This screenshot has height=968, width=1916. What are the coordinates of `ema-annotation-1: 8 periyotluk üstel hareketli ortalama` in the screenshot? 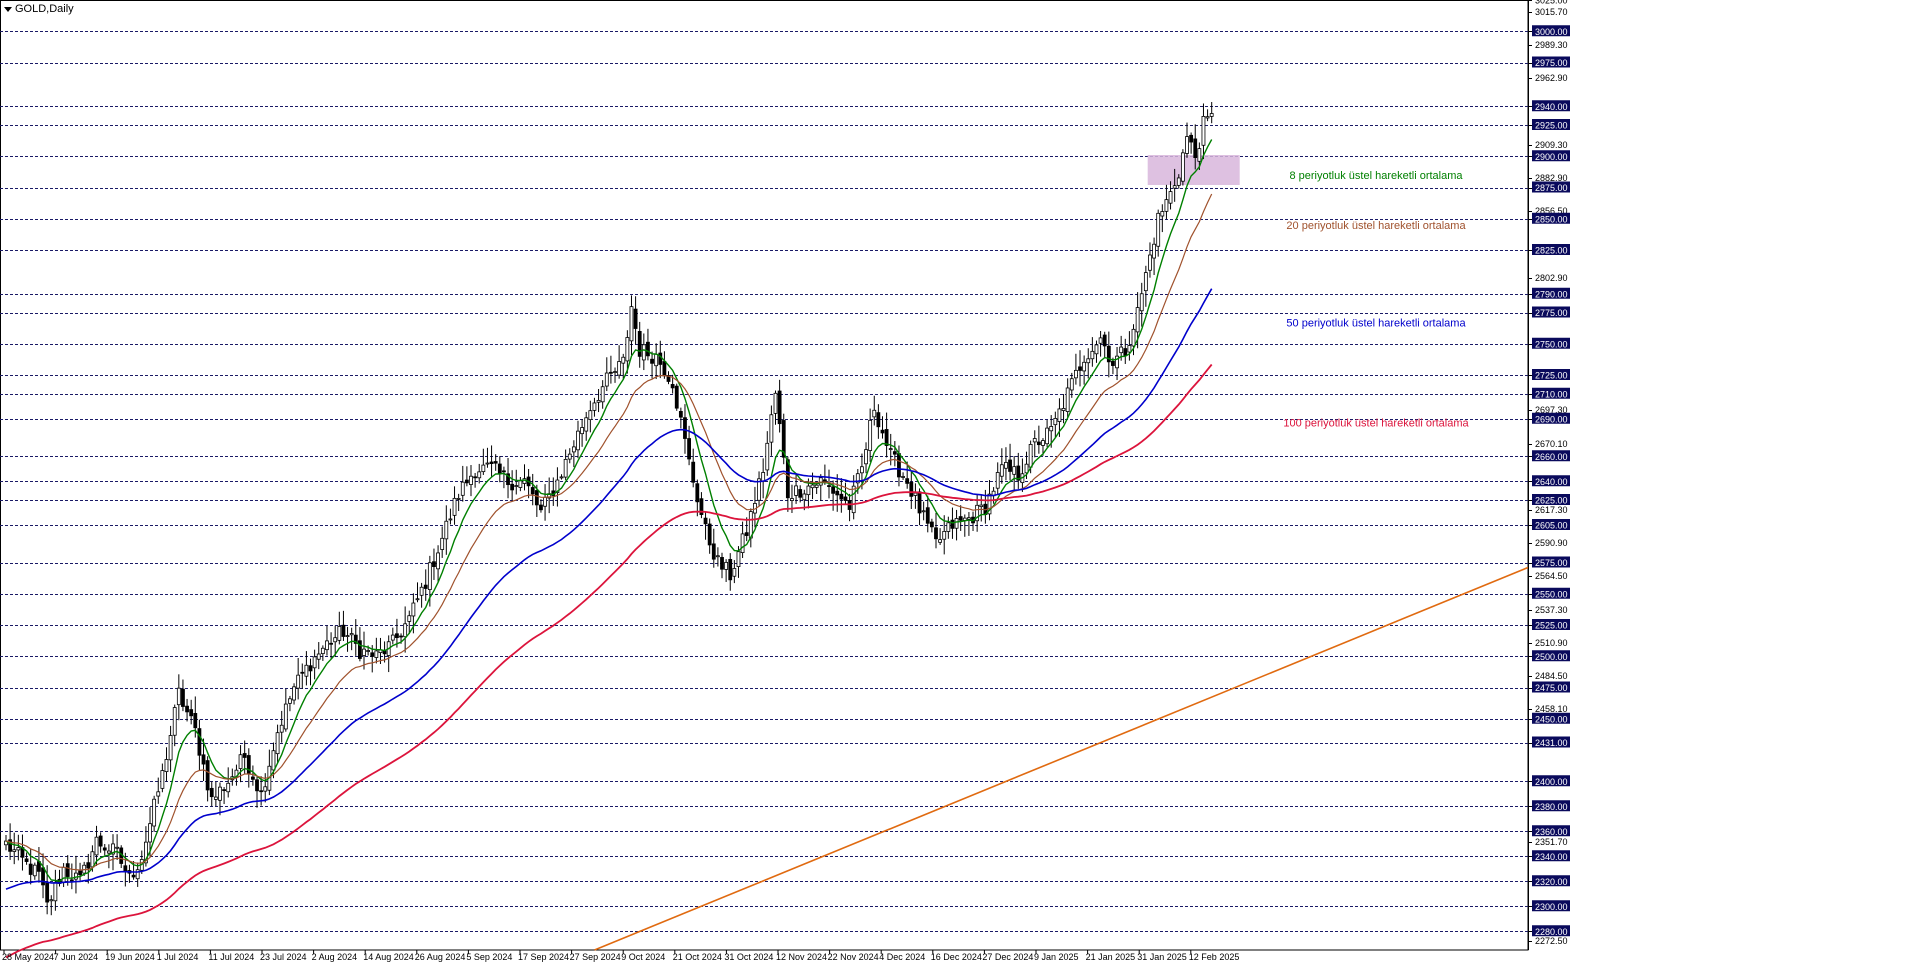 It's located at (1376, 176).